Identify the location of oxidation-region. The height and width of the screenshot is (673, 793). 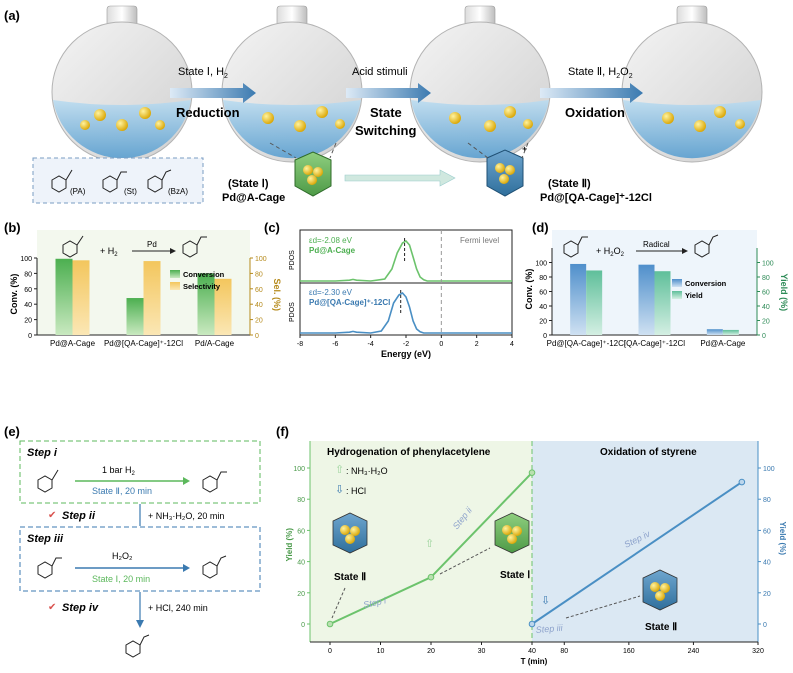
(645, 541).